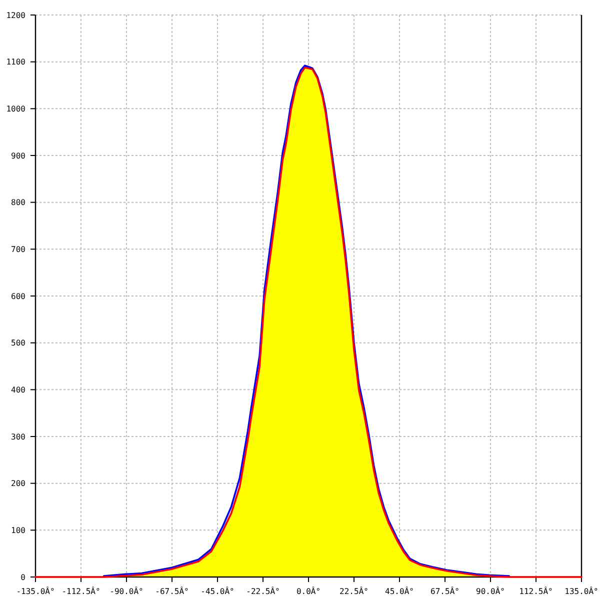 The height and width of the screenshot is (600, 600). I want to click on x-tick-label: 45.0Â°, so click(399, 591).